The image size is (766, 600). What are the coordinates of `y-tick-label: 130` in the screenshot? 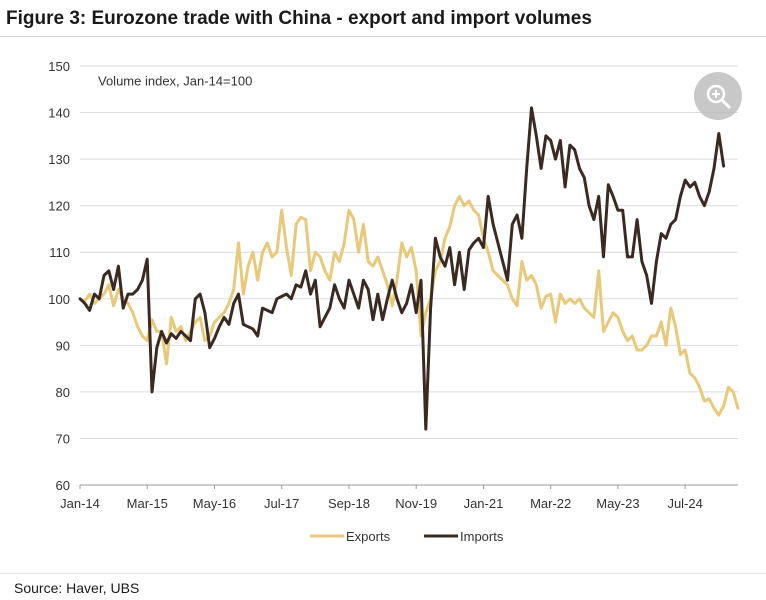 It's located at (59, 159).